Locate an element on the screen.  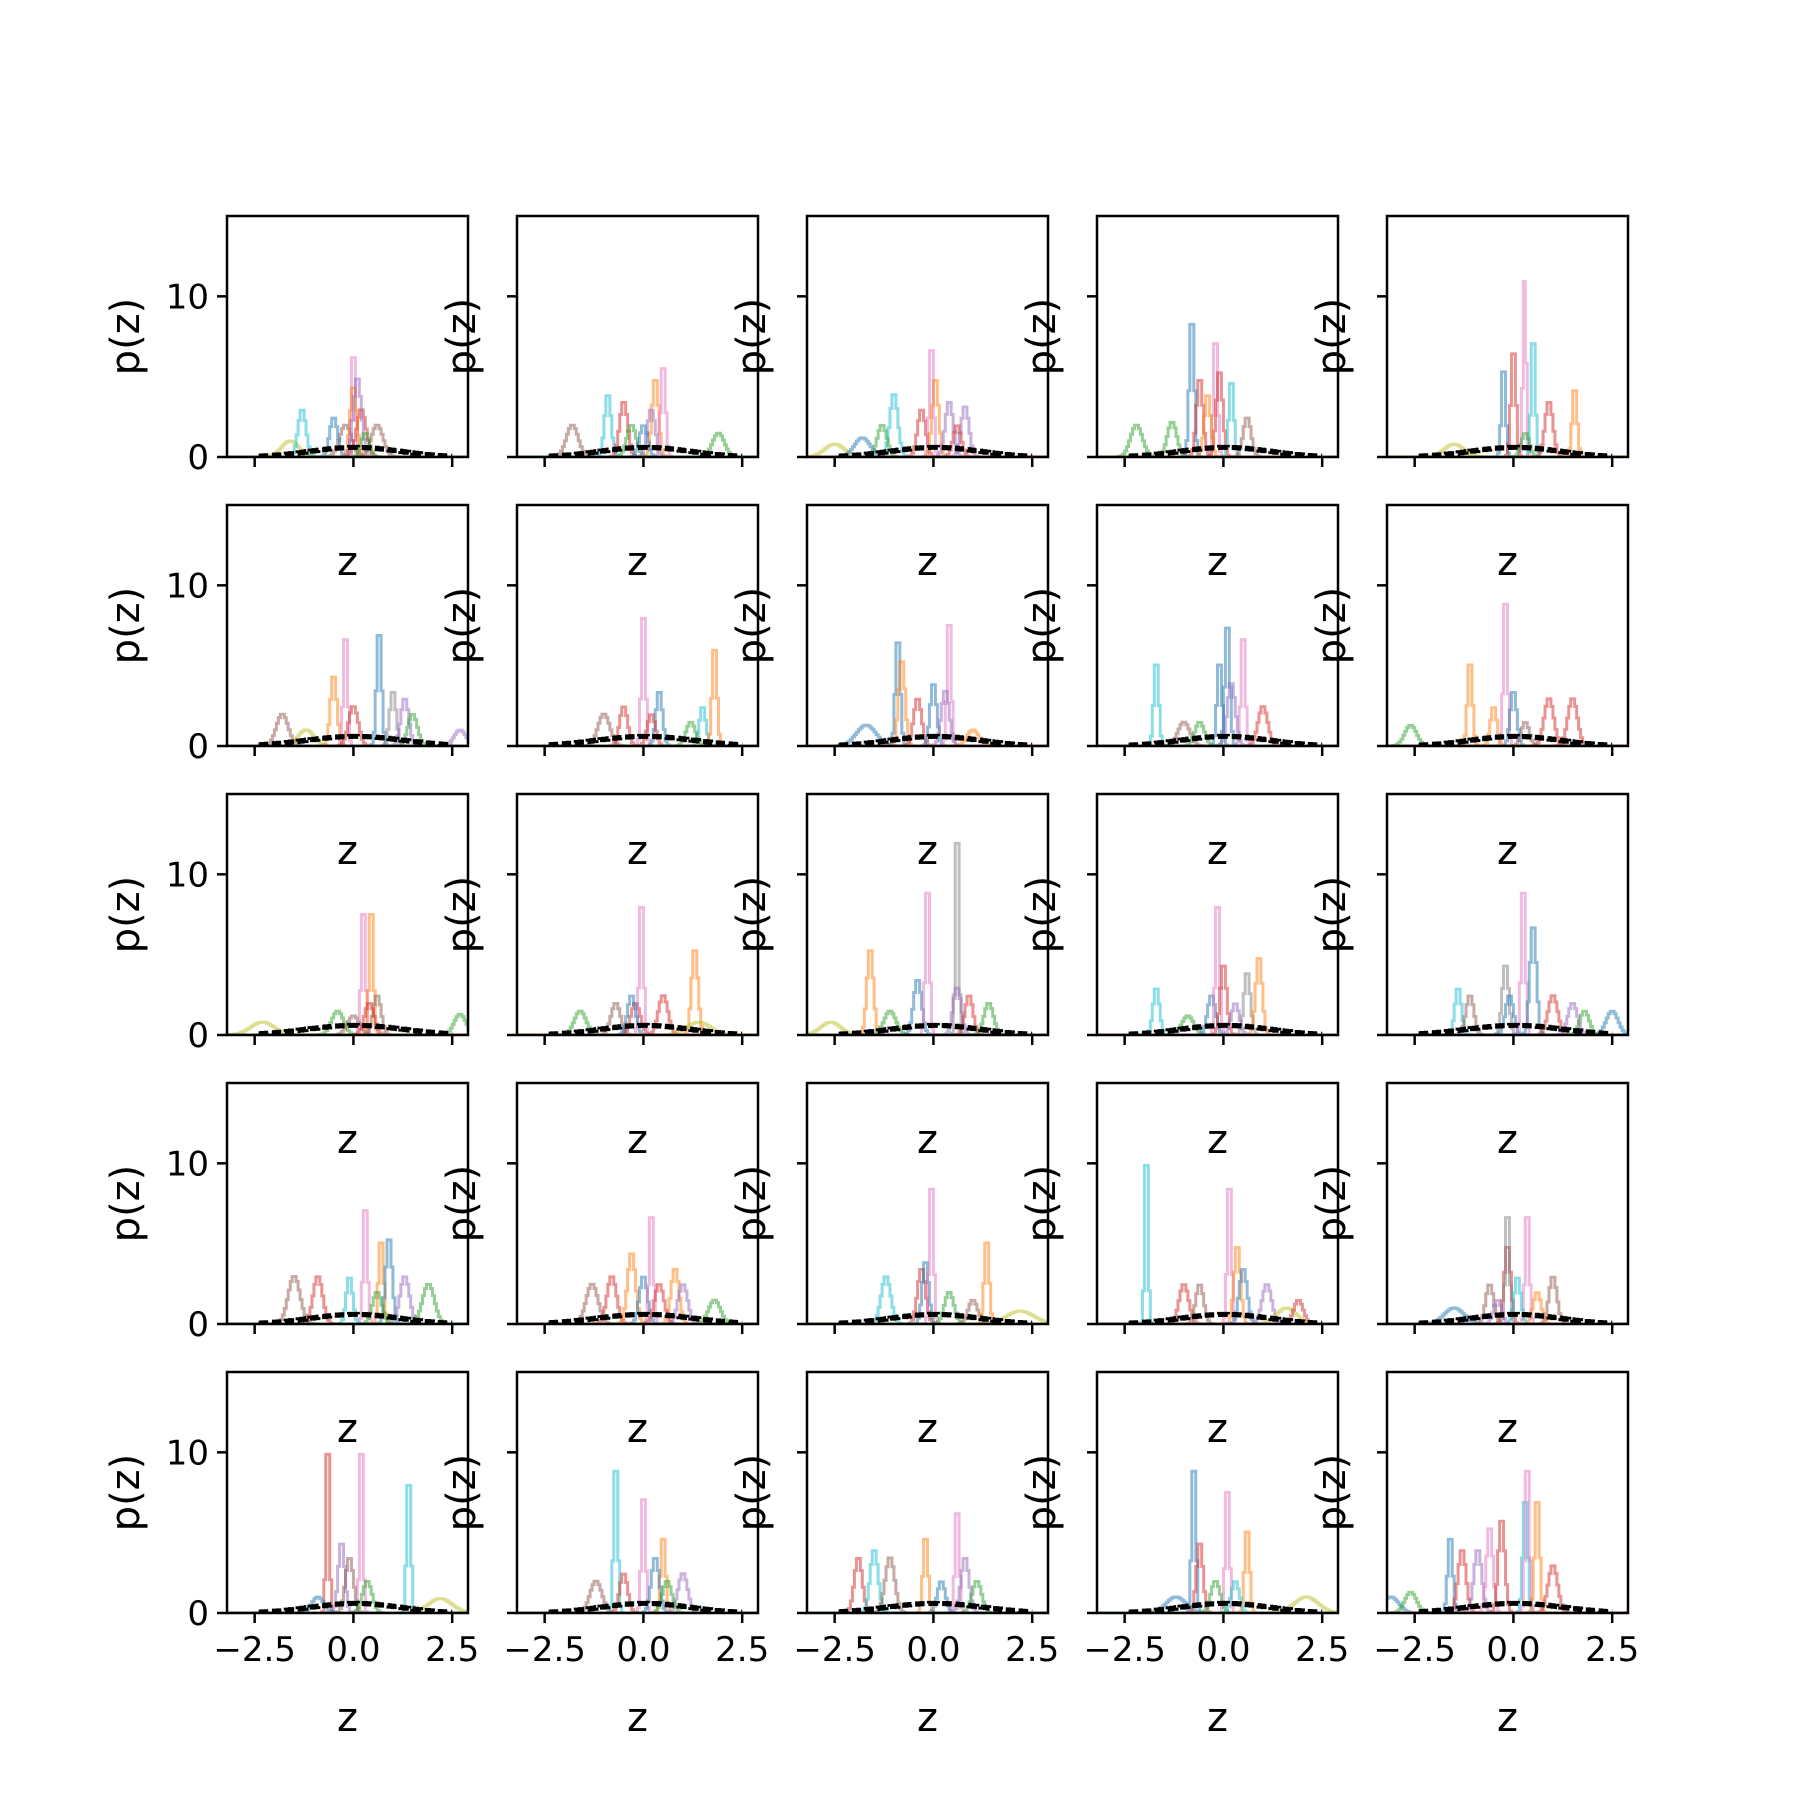
subplot-5-5: −2.5 0.0 2.5 z p(z) is located at coordinates (1474, 1555).